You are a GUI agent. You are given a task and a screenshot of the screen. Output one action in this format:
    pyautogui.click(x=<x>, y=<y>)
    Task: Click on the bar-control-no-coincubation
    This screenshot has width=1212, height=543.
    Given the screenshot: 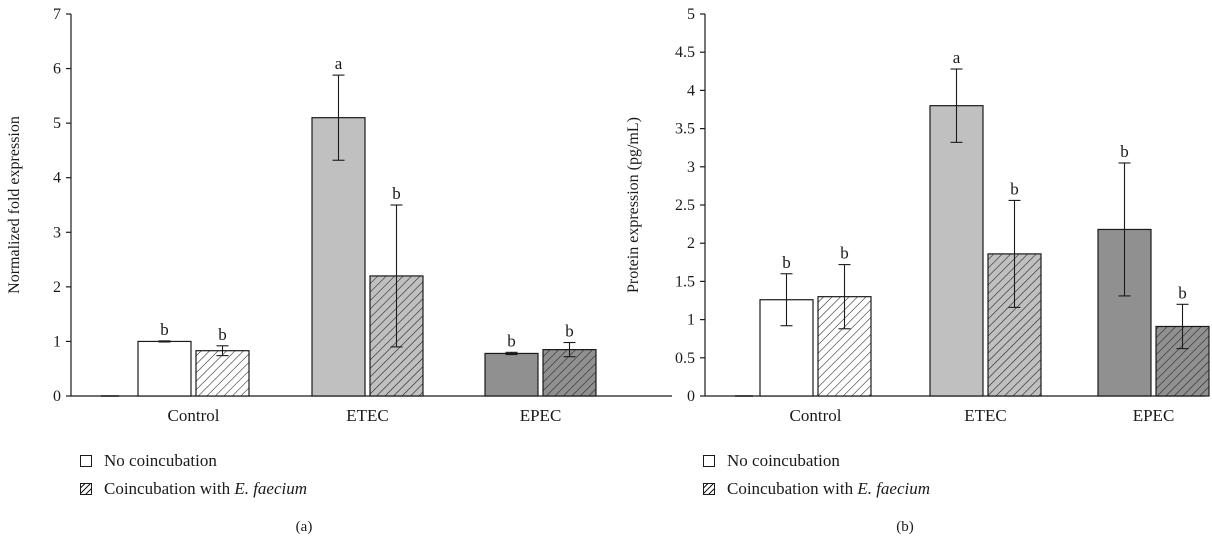 What is the action you would take?
    pyautogui.click(x=164, y=368)
    